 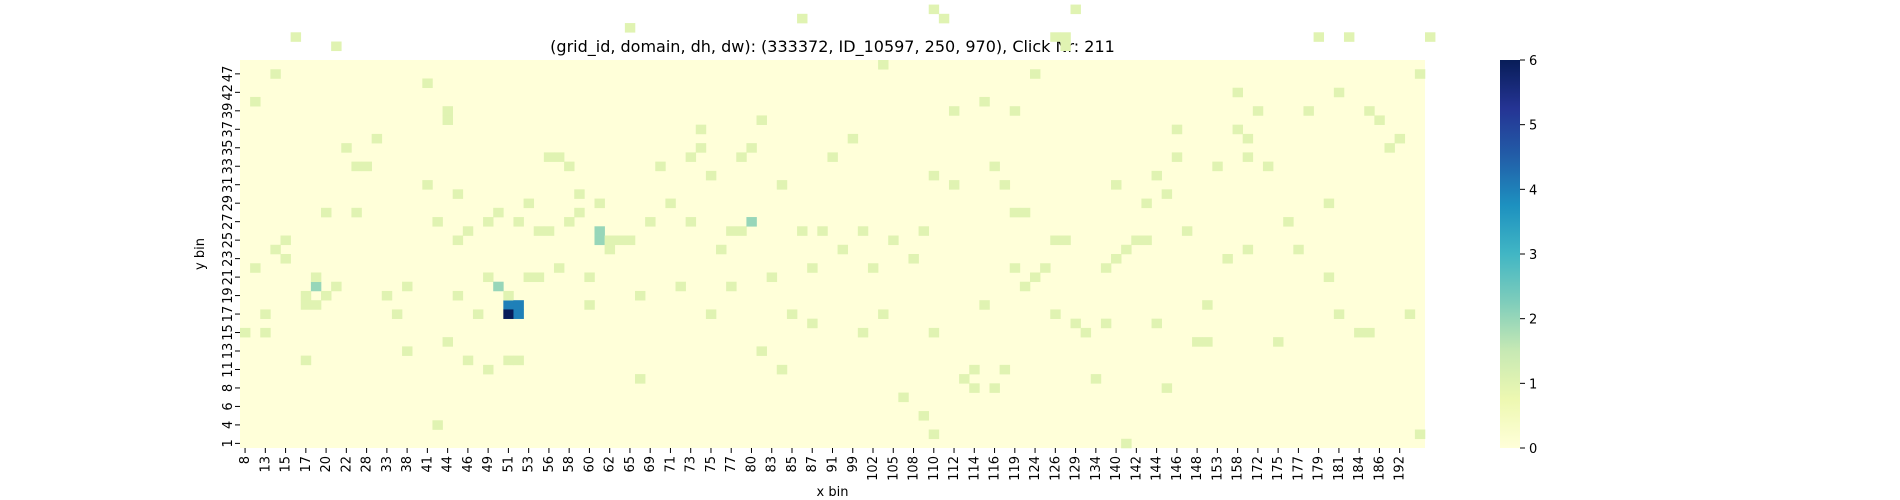 What do you see at coordinates (1177, 468) in the screenshot?
I see `x-tick-label: 146` at bounding box center [1177, 468].